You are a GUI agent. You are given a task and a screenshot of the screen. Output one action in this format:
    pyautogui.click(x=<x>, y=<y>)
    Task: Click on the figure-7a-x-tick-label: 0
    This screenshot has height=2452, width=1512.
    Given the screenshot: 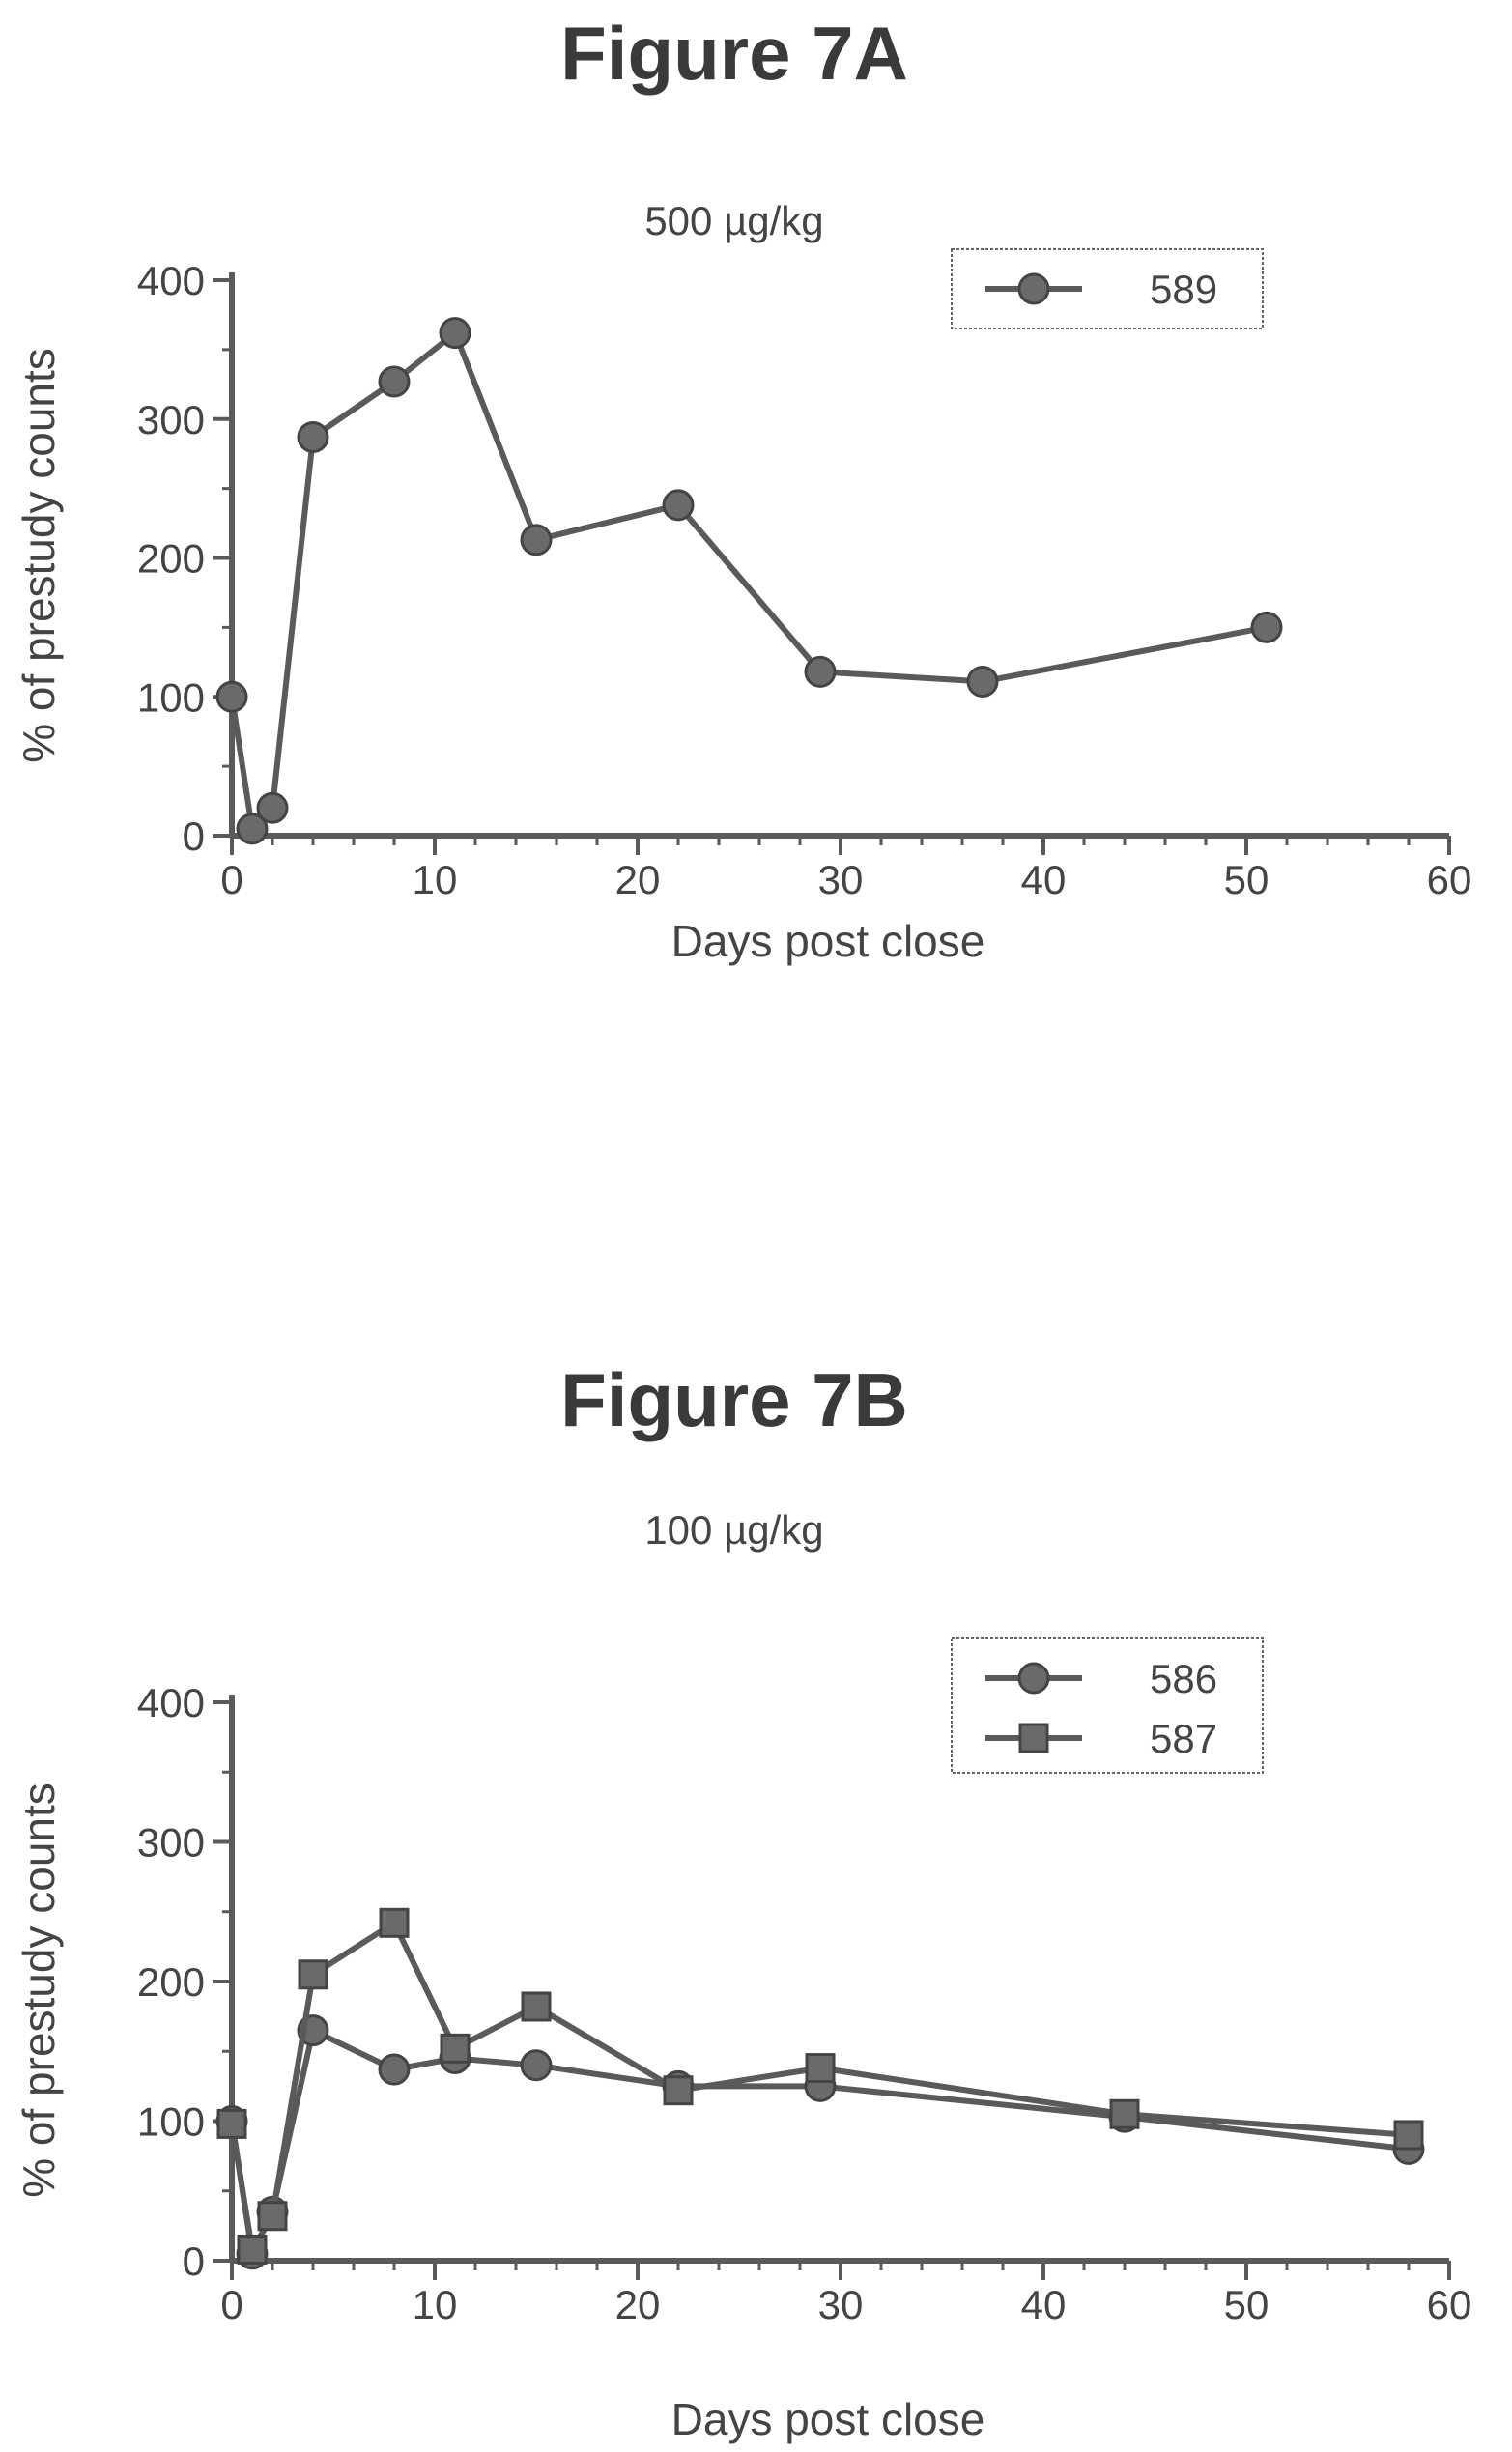 What is the action you would take?
    pyautogui.click(x=231, y=879)
    